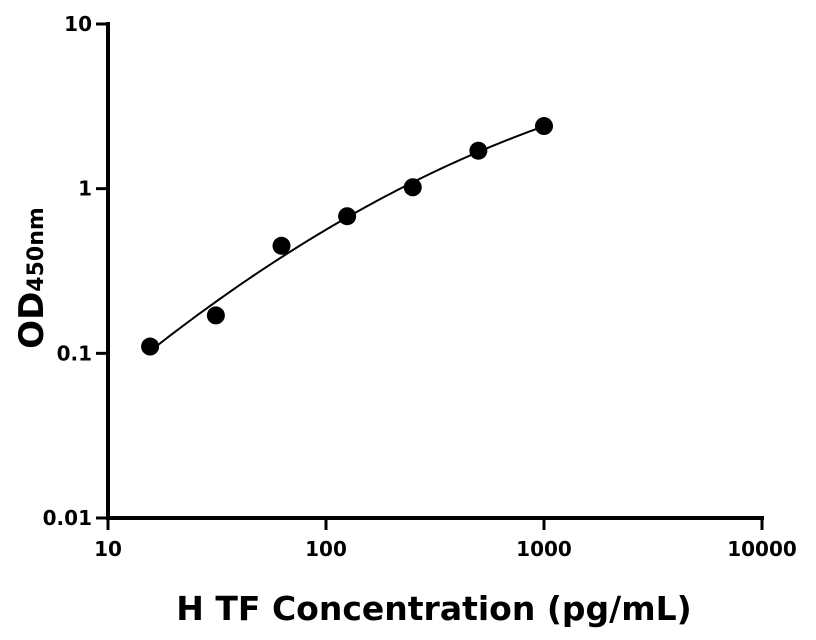 This screenshot has height=640, width=816. I want to click on y-axis-title: OD450nm, so click(32, 278).